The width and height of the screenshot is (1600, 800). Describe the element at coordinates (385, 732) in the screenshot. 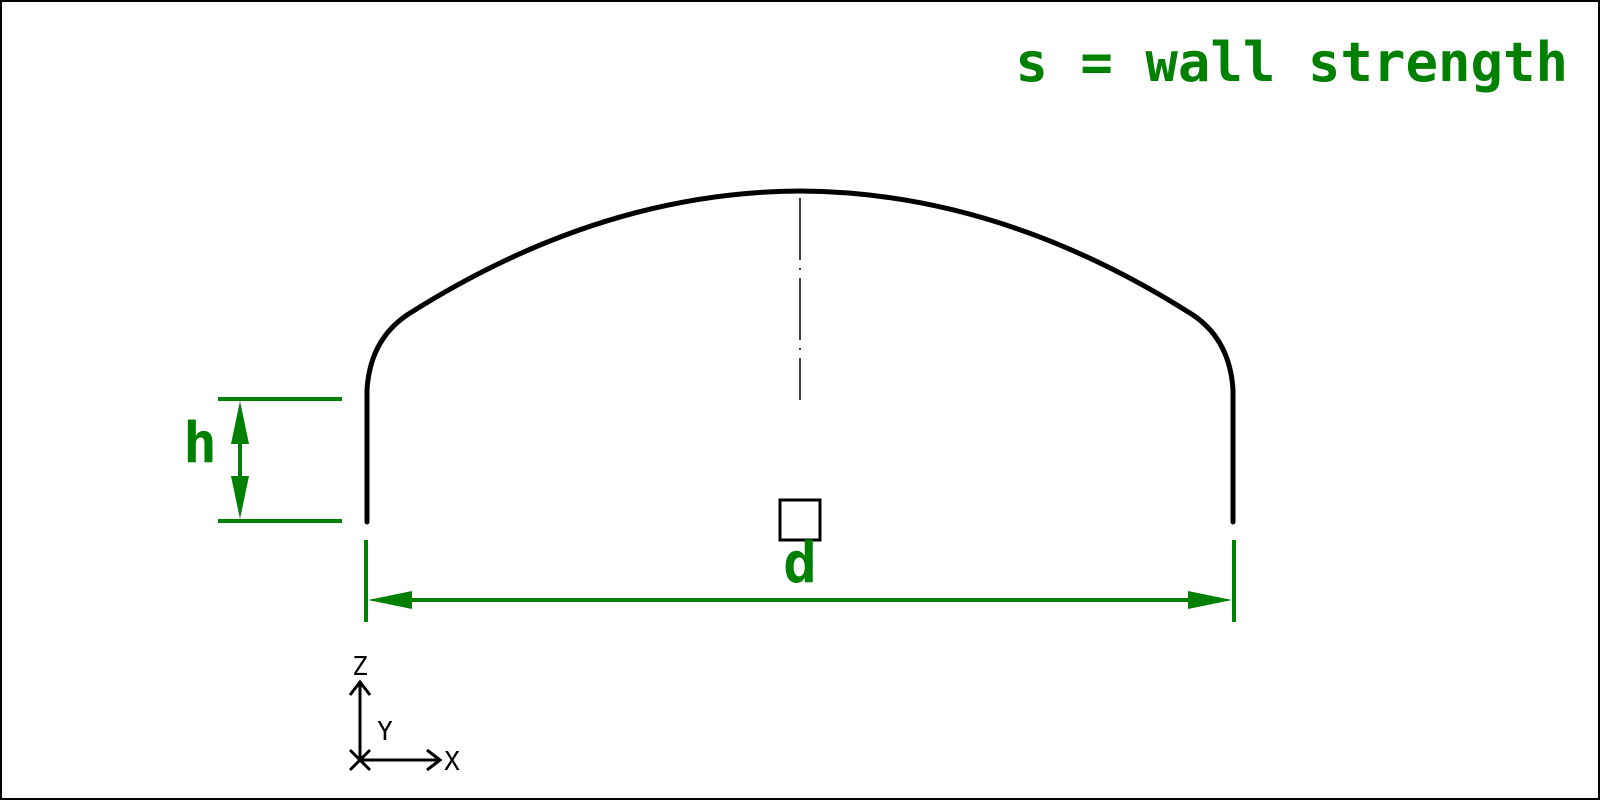

I see `y-axis-label: Y` at that location.